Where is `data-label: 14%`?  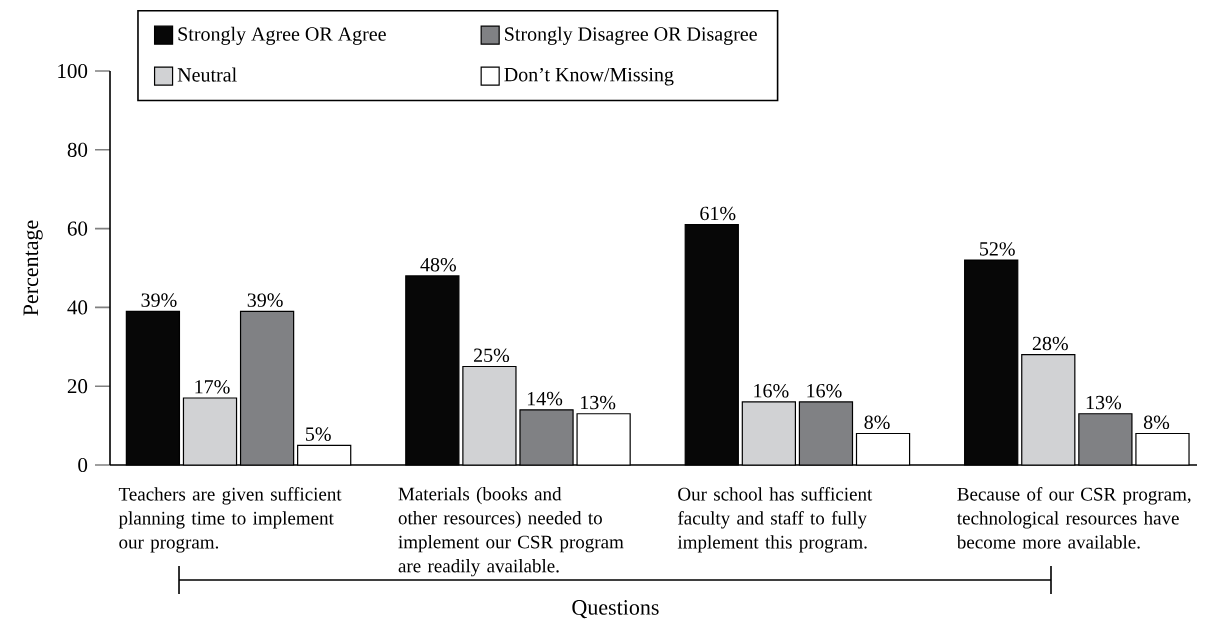
data-label: 14% is located at coordinates (545, 398).